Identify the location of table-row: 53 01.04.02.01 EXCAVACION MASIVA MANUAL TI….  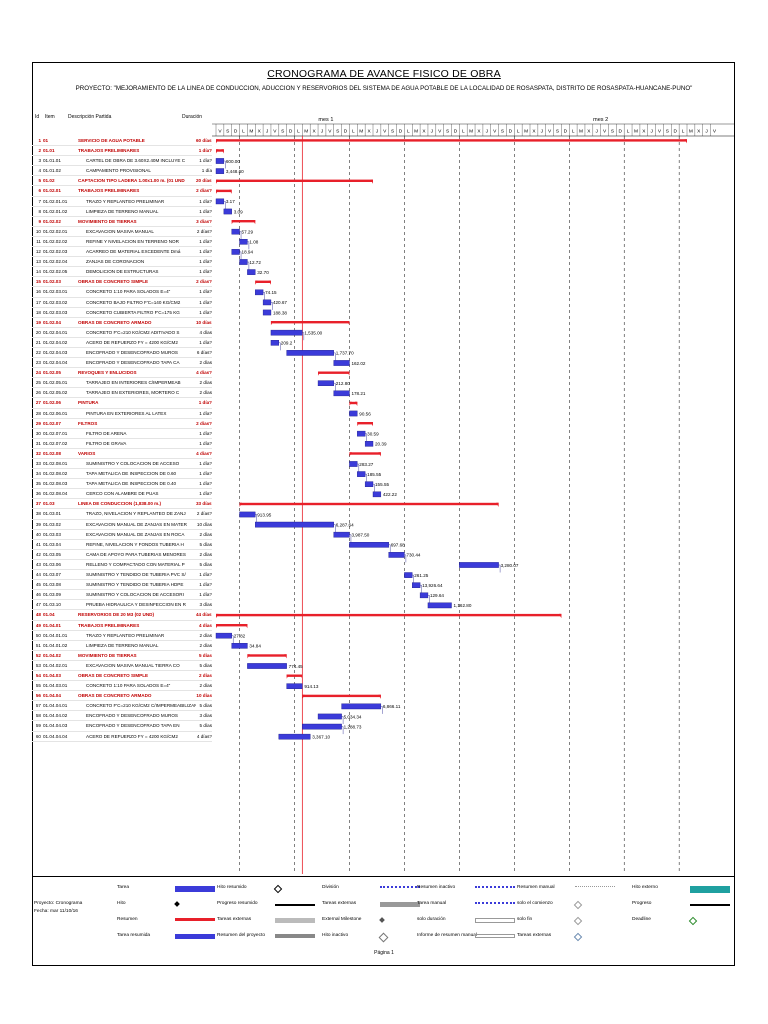
(122, 666).